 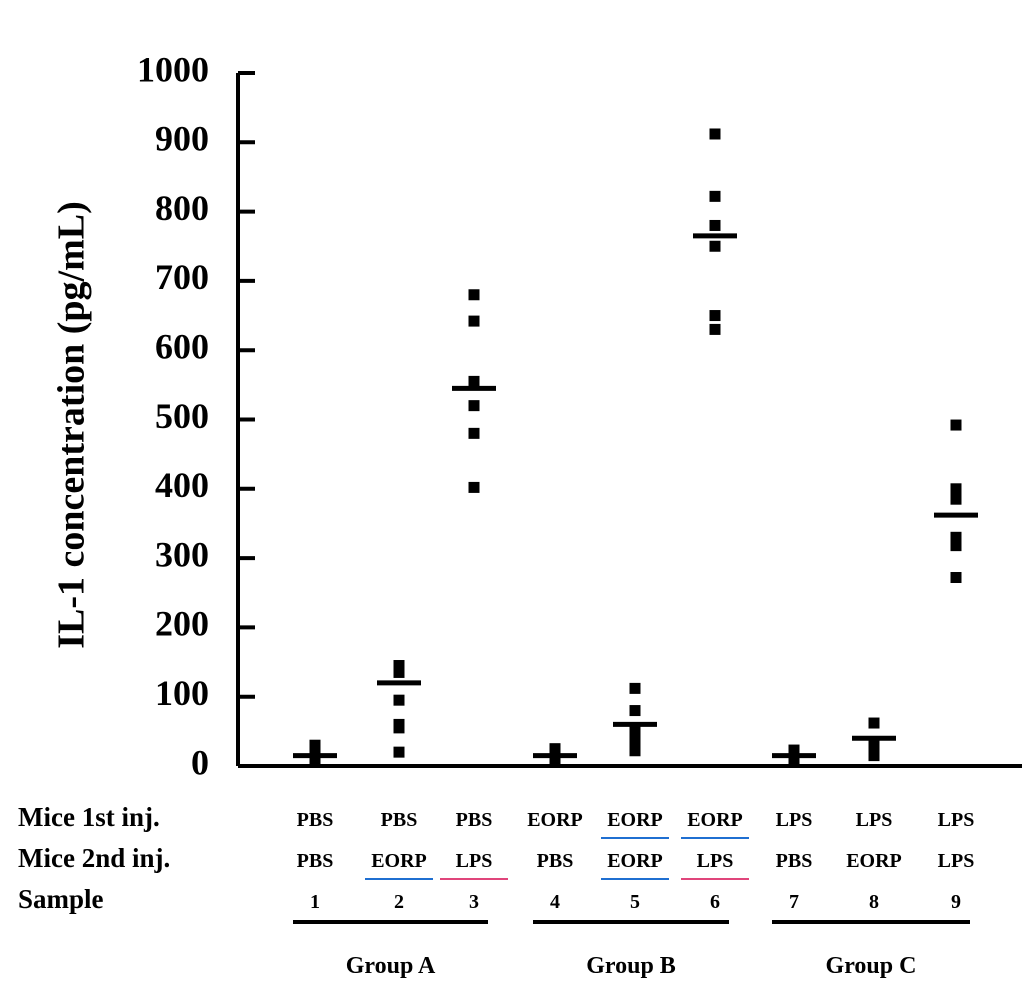 What do you see at coordinates (474, 861) in the screenshot?
I see `second-injection-3: LPS` at bounding box center [474, 861].